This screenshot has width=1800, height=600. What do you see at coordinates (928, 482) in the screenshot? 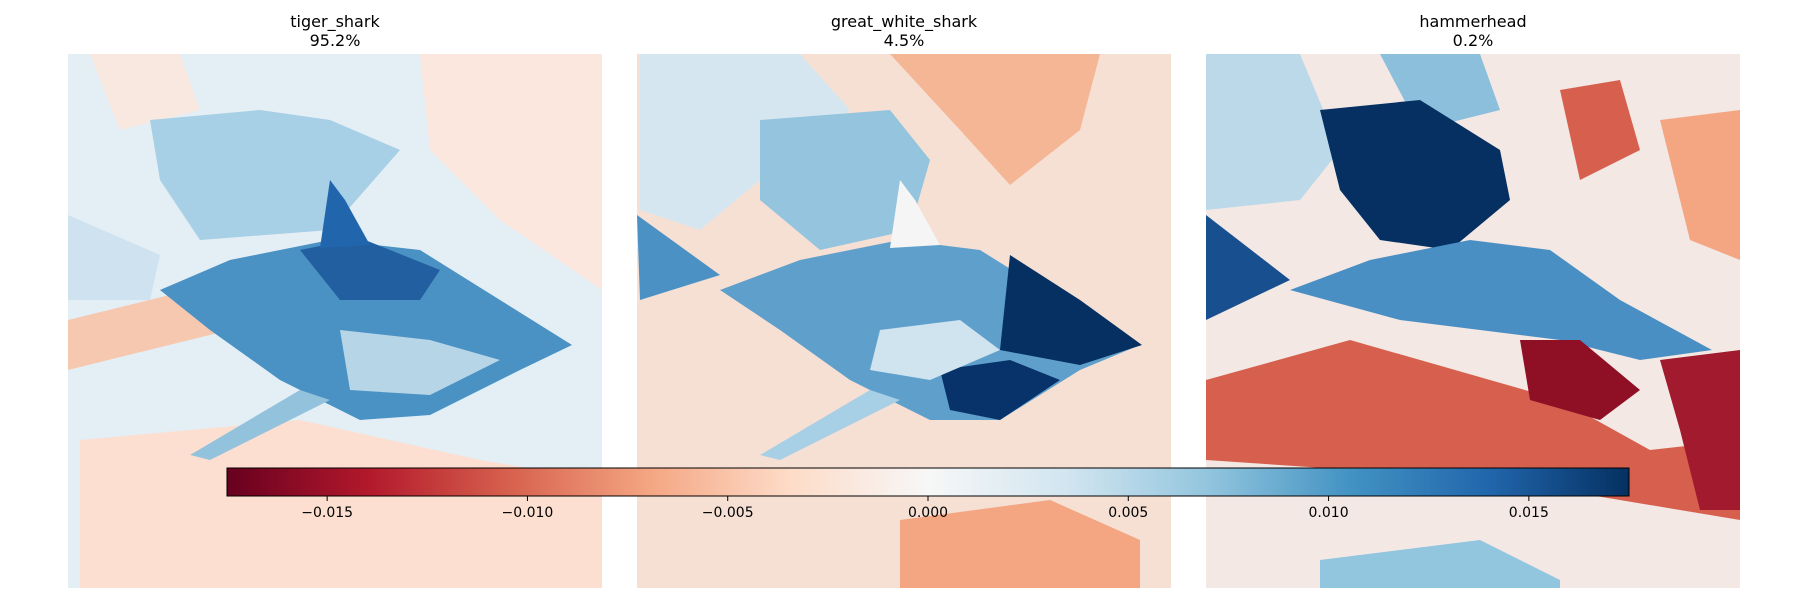
I see `colorbar-gradient` at bounding box center [928, 482].